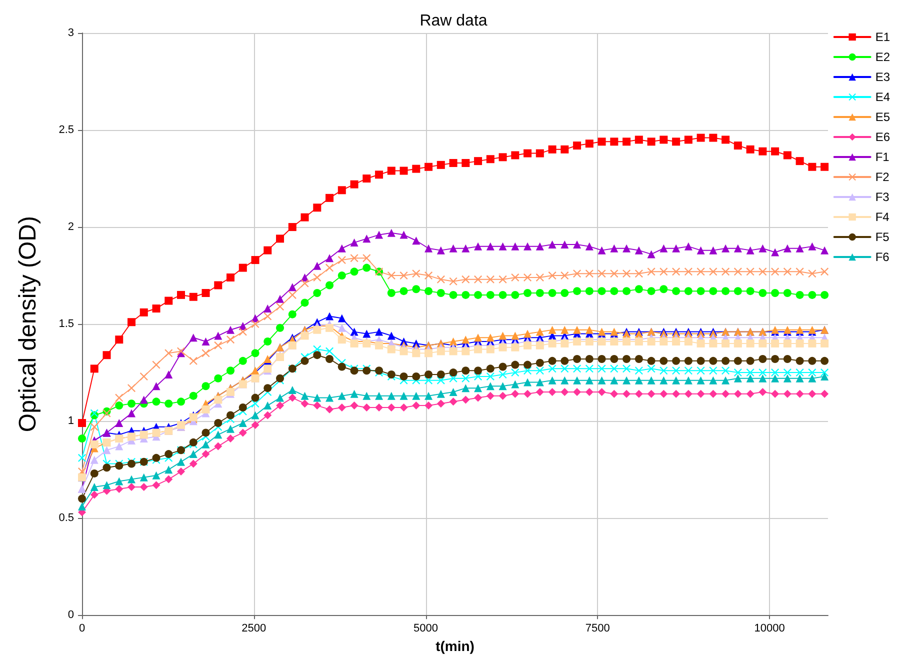 This screenshot has height=668, width=907. Describe the element at coordinates (28, 324) in the screenshot. I see `y-axis-title: Optical density (OD)` at that location.